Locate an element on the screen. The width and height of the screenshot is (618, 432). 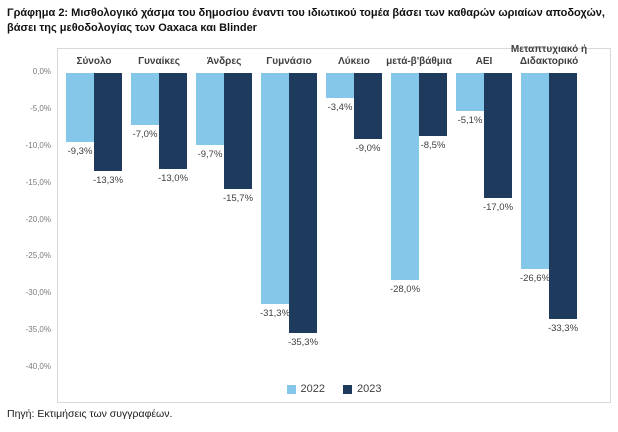
data-label-2023: -13,0% is located at coordinates (173, 178).